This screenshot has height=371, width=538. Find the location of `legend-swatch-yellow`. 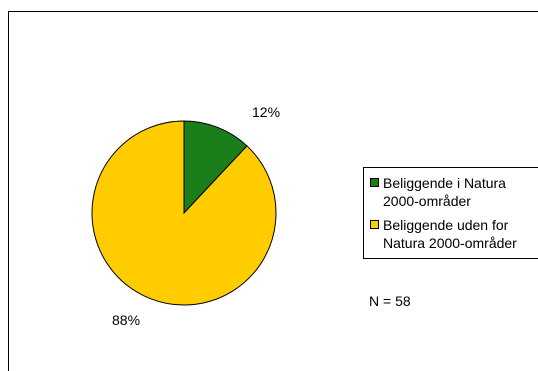

legend-swatch-yellow is located at coordinates (374, 224).